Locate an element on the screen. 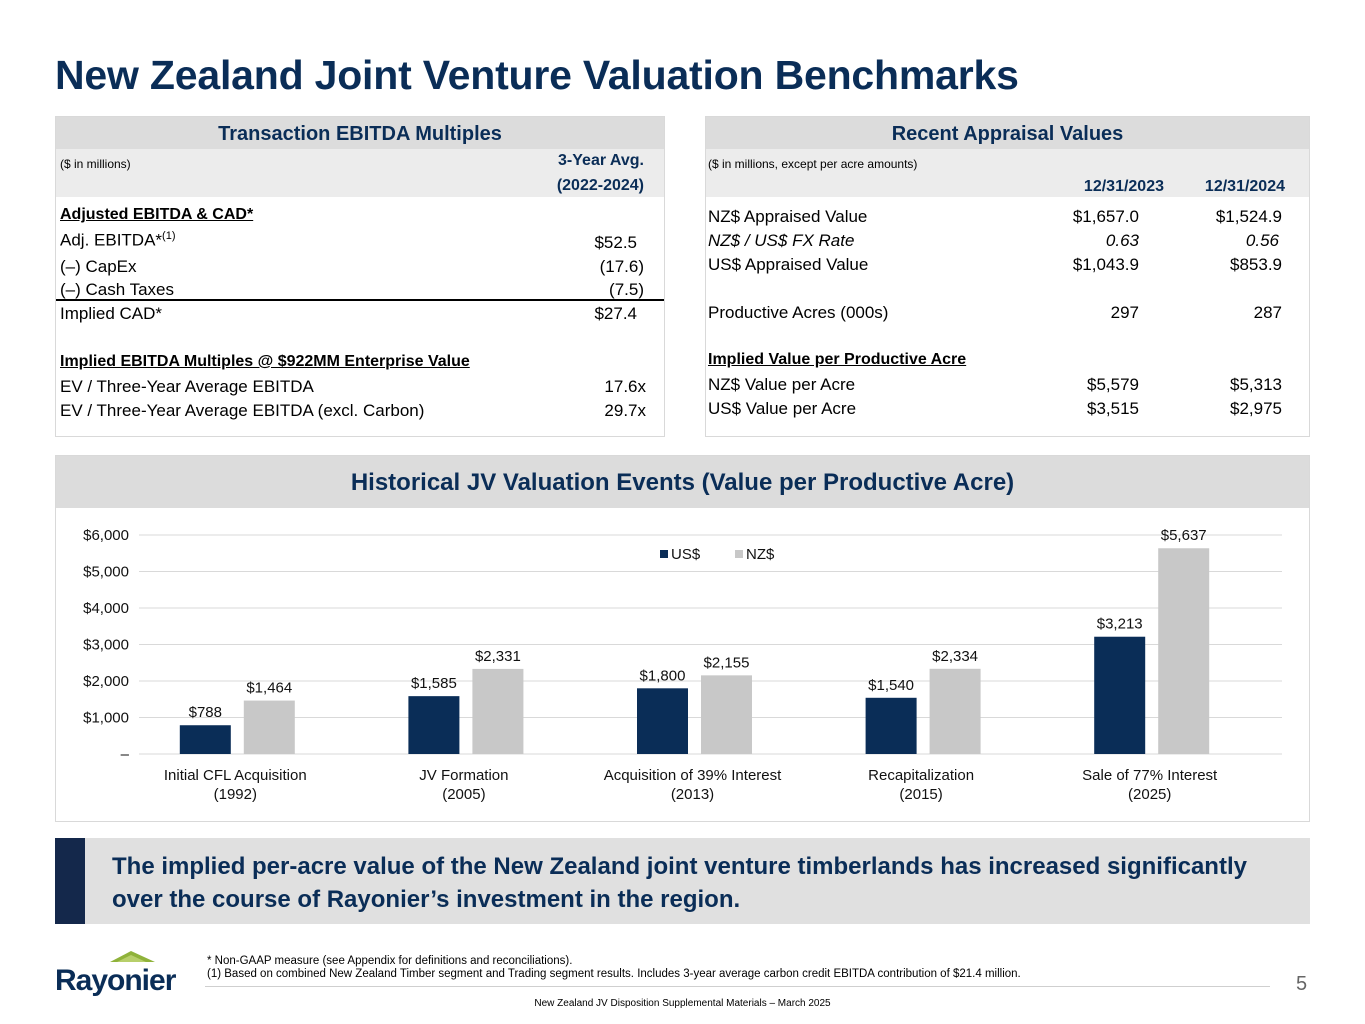  productive-acres-label: Productive Acres (000s) is located at coordinates (798, 312).